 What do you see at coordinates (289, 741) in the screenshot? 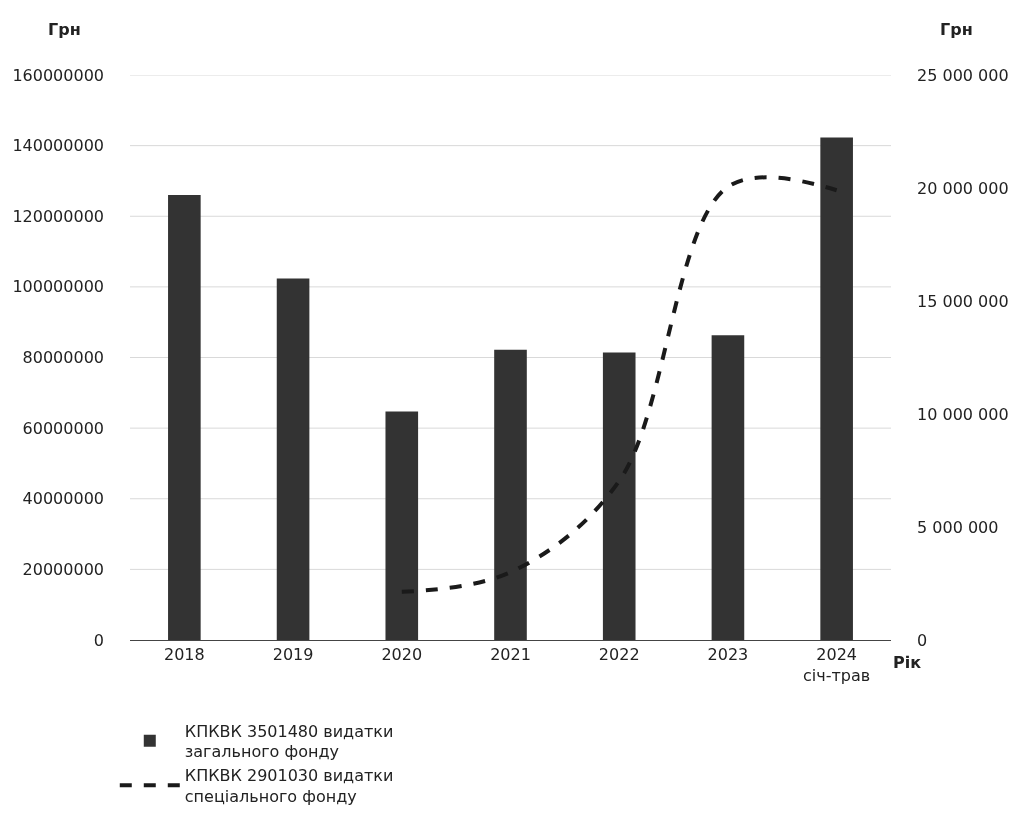
I see `legend-label: КПКВК 3501480 видатки загального фонду` at bounding box center [289, 741].